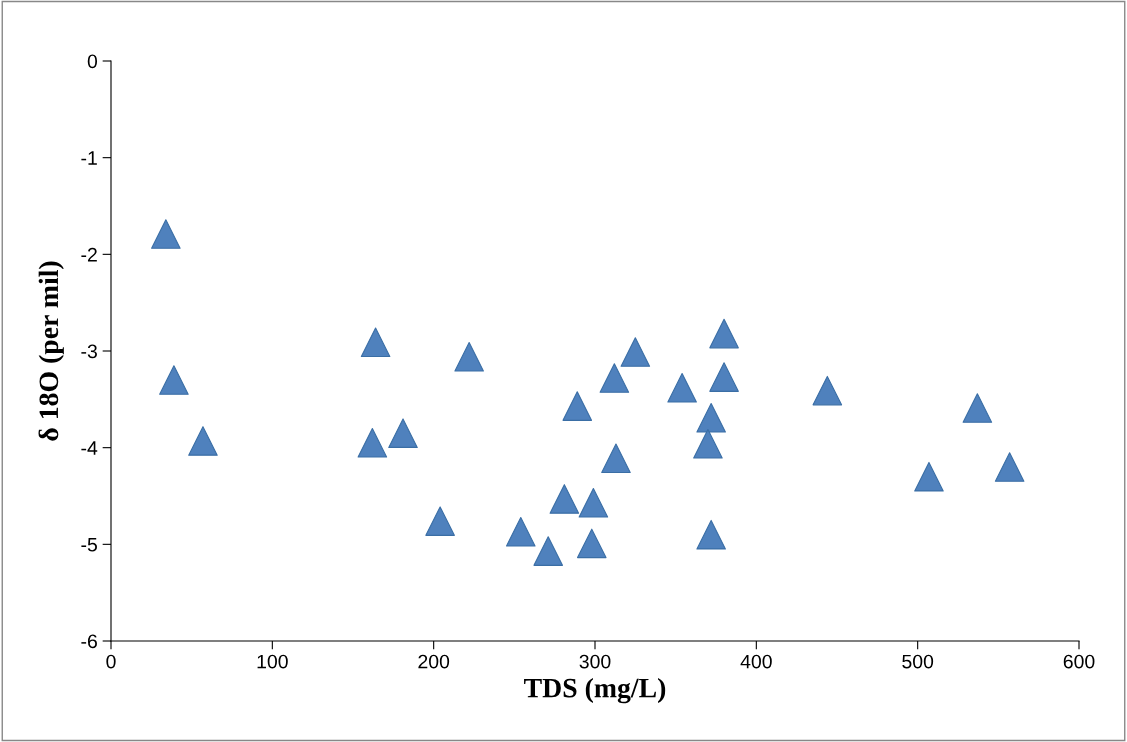  Describe the element at coordinates (595, 690) in the screenshot. I see `x-axis-title: TDS (mg/L)` at that location.